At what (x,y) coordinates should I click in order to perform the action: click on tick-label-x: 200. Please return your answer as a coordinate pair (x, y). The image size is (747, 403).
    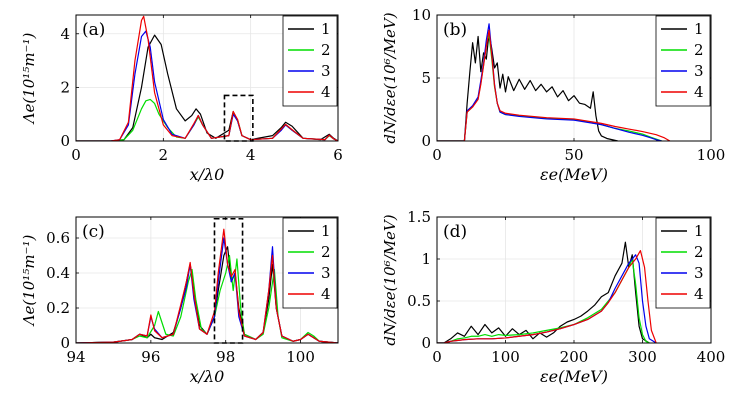
    Looking at the image, I should click on (574, 357).